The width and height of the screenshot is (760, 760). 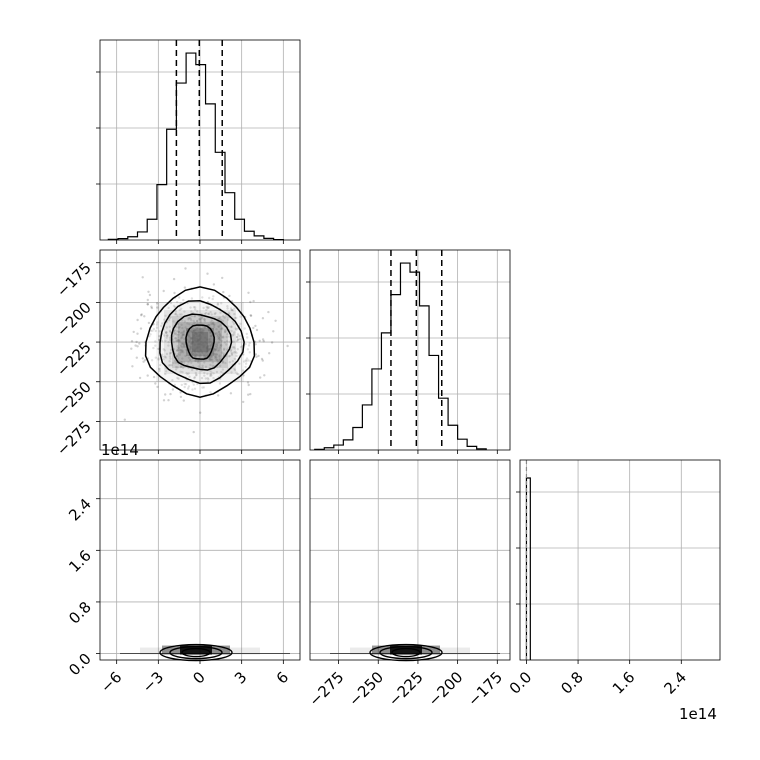 I want to click on scatter-param2-param3-frame, so click(x=410, y=560).